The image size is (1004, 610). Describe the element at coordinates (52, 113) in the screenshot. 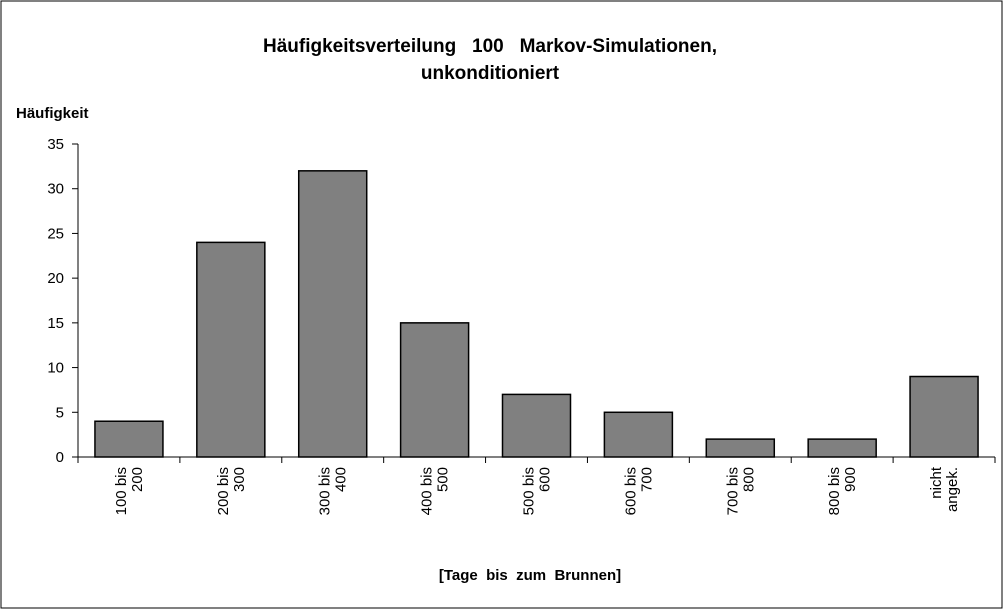

I see `y-axis-label: Häufigkeit` at that location.